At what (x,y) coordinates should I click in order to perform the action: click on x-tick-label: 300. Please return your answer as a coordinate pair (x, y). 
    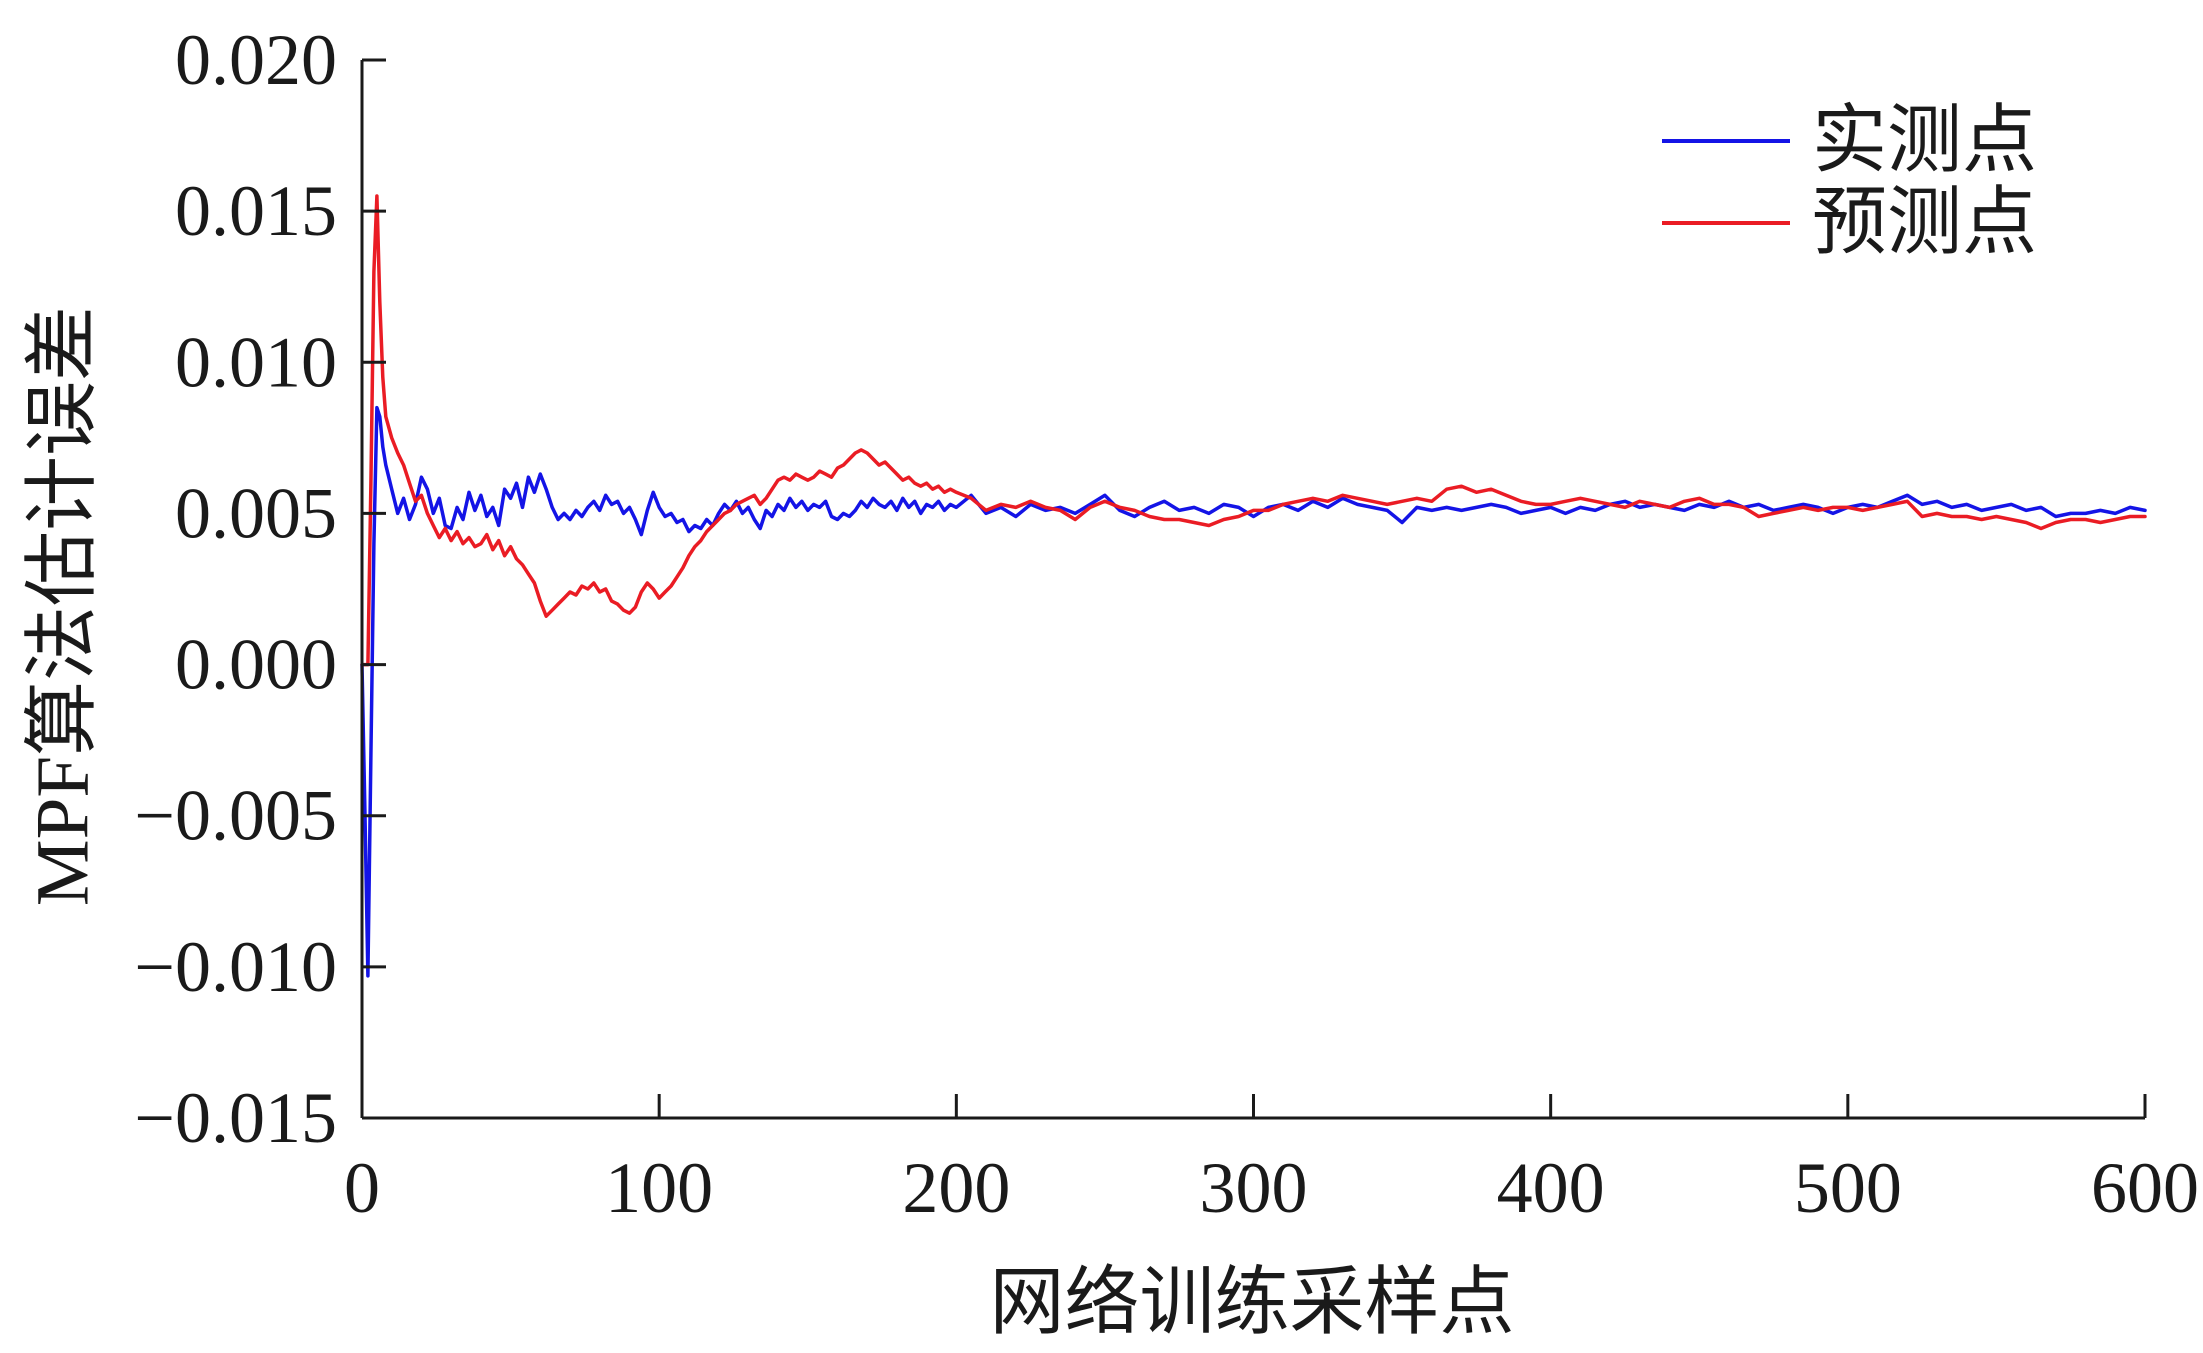
    Looking at the image, I should click on (1254, 1188).